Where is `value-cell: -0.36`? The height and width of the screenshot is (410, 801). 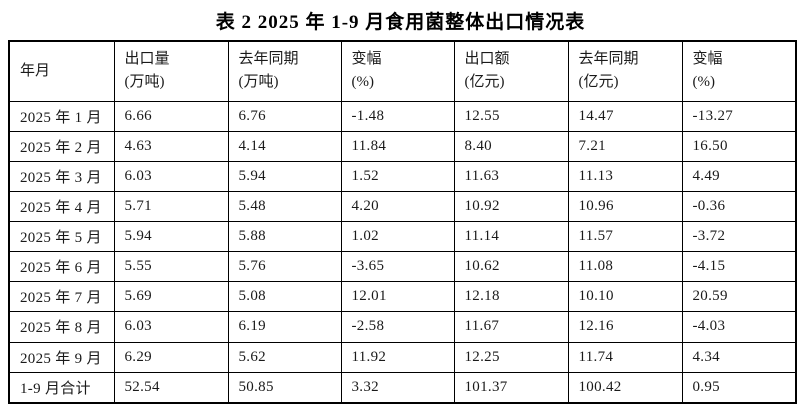
value-cell: -0.36 is located at coordinates (739, 206).